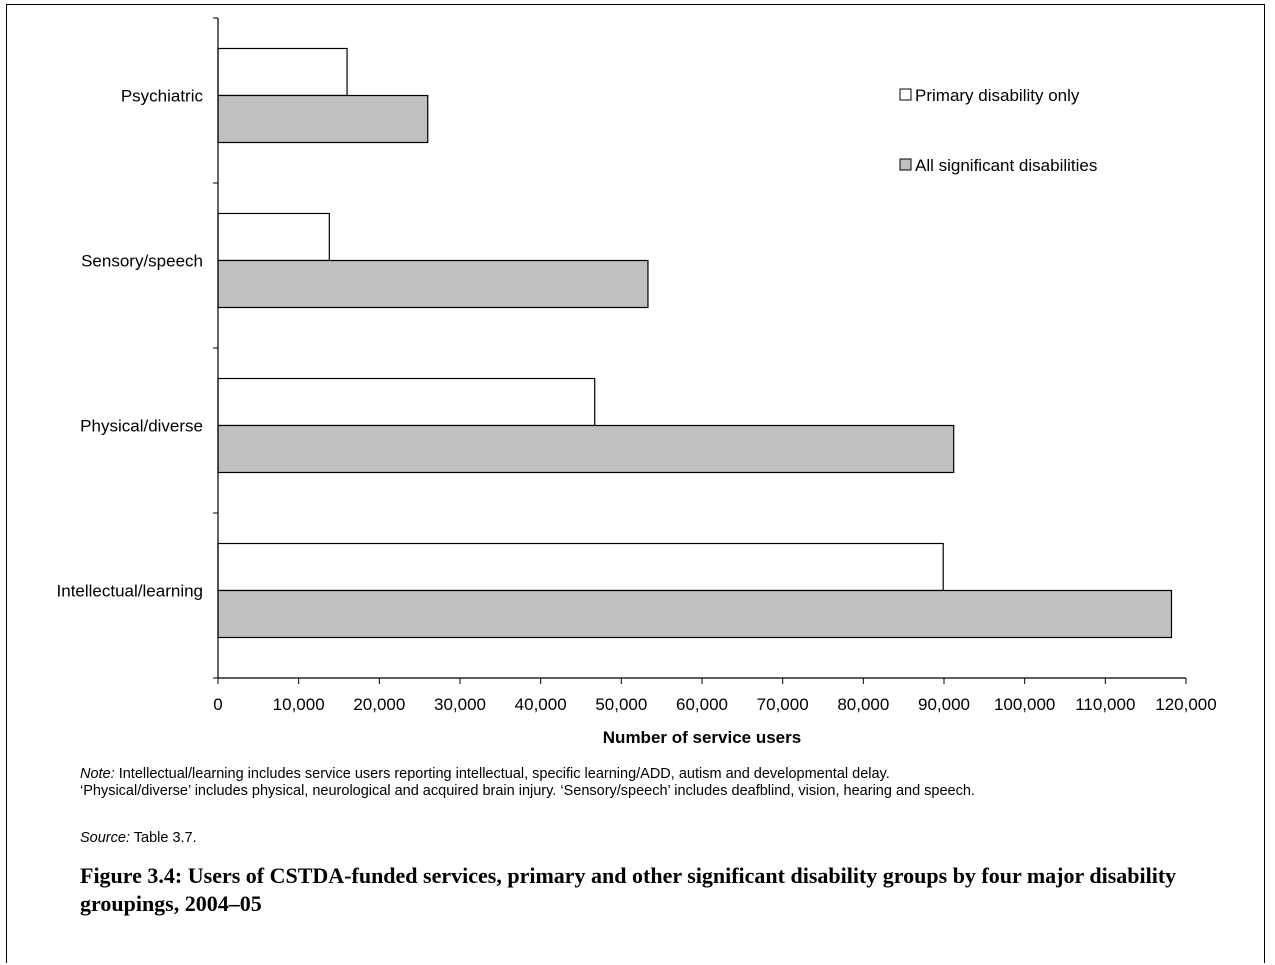 The image size is (1275, 965). What do you see at coordinates (406, 402) in the screenshot?
I see `bar-primary-physical-diverse` at bounding box center [406, 402].